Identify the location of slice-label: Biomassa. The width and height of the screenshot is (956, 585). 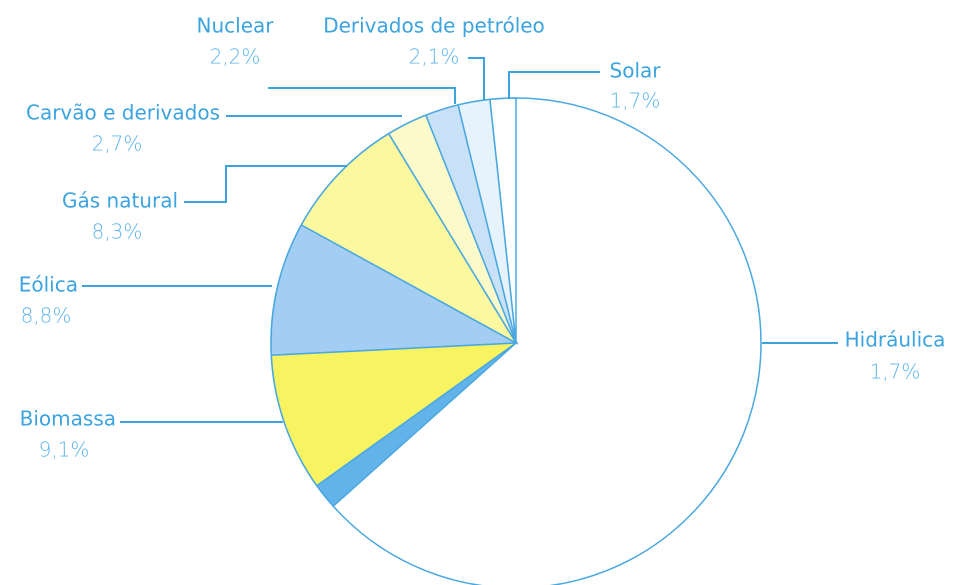
(68, 419).